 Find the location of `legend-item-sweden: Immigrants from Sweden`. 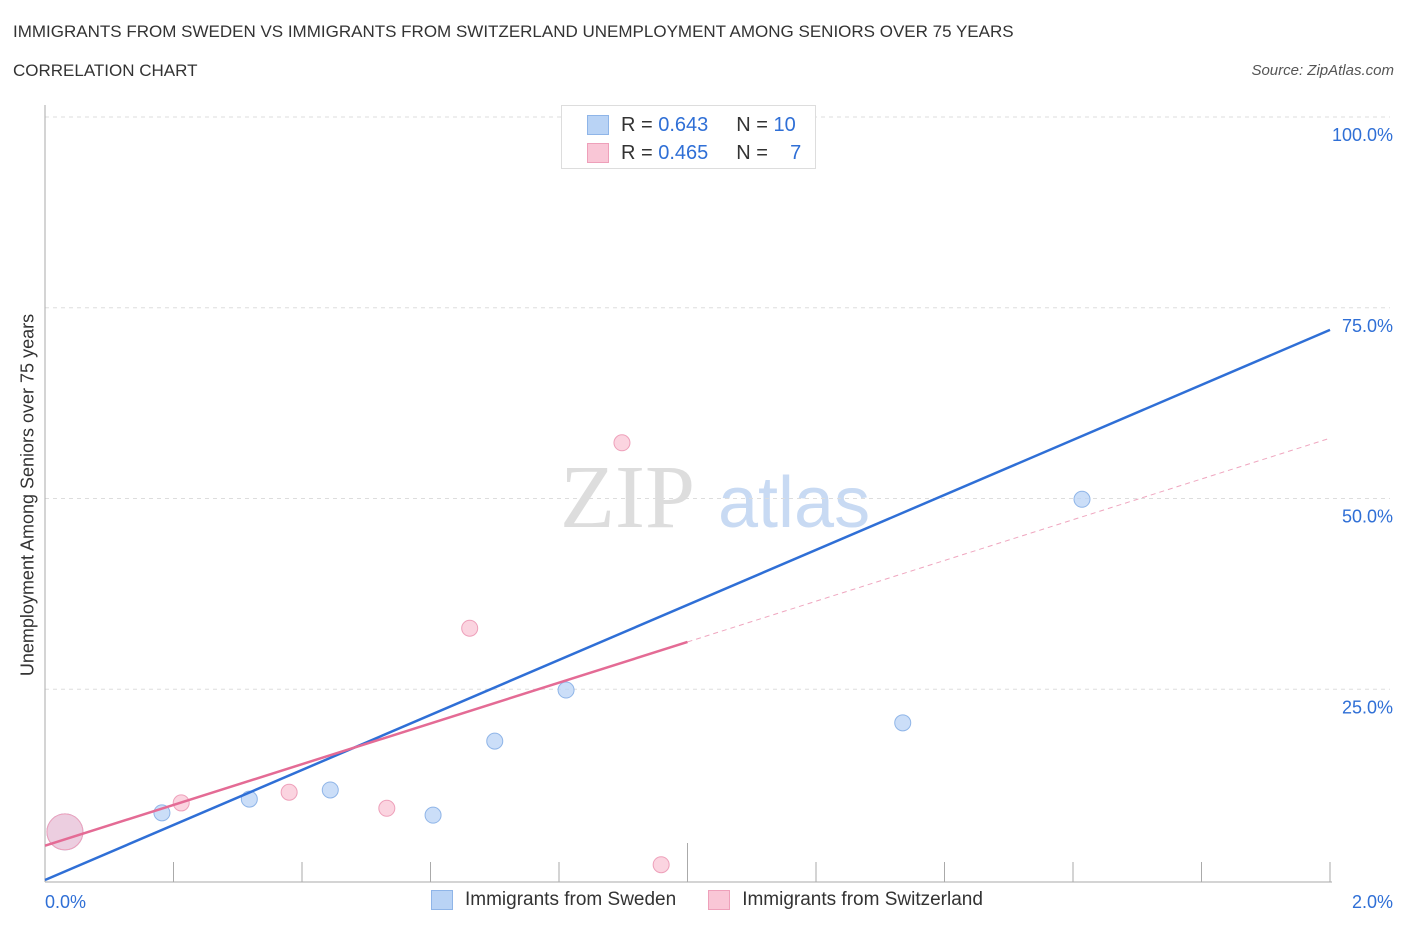

legend-item-sweden: Immigrants from Sweden is located at coordinates (553, 900).